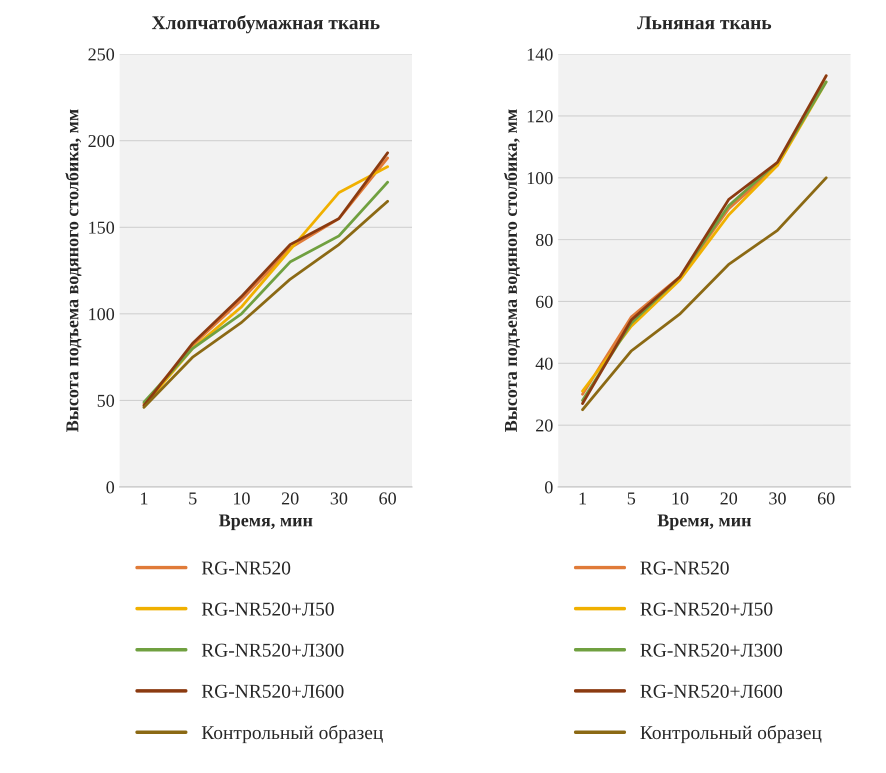 The image size is (886, 773). I want to click on chart-title: Хлопчатобумажная ткань, so click(266, 24).